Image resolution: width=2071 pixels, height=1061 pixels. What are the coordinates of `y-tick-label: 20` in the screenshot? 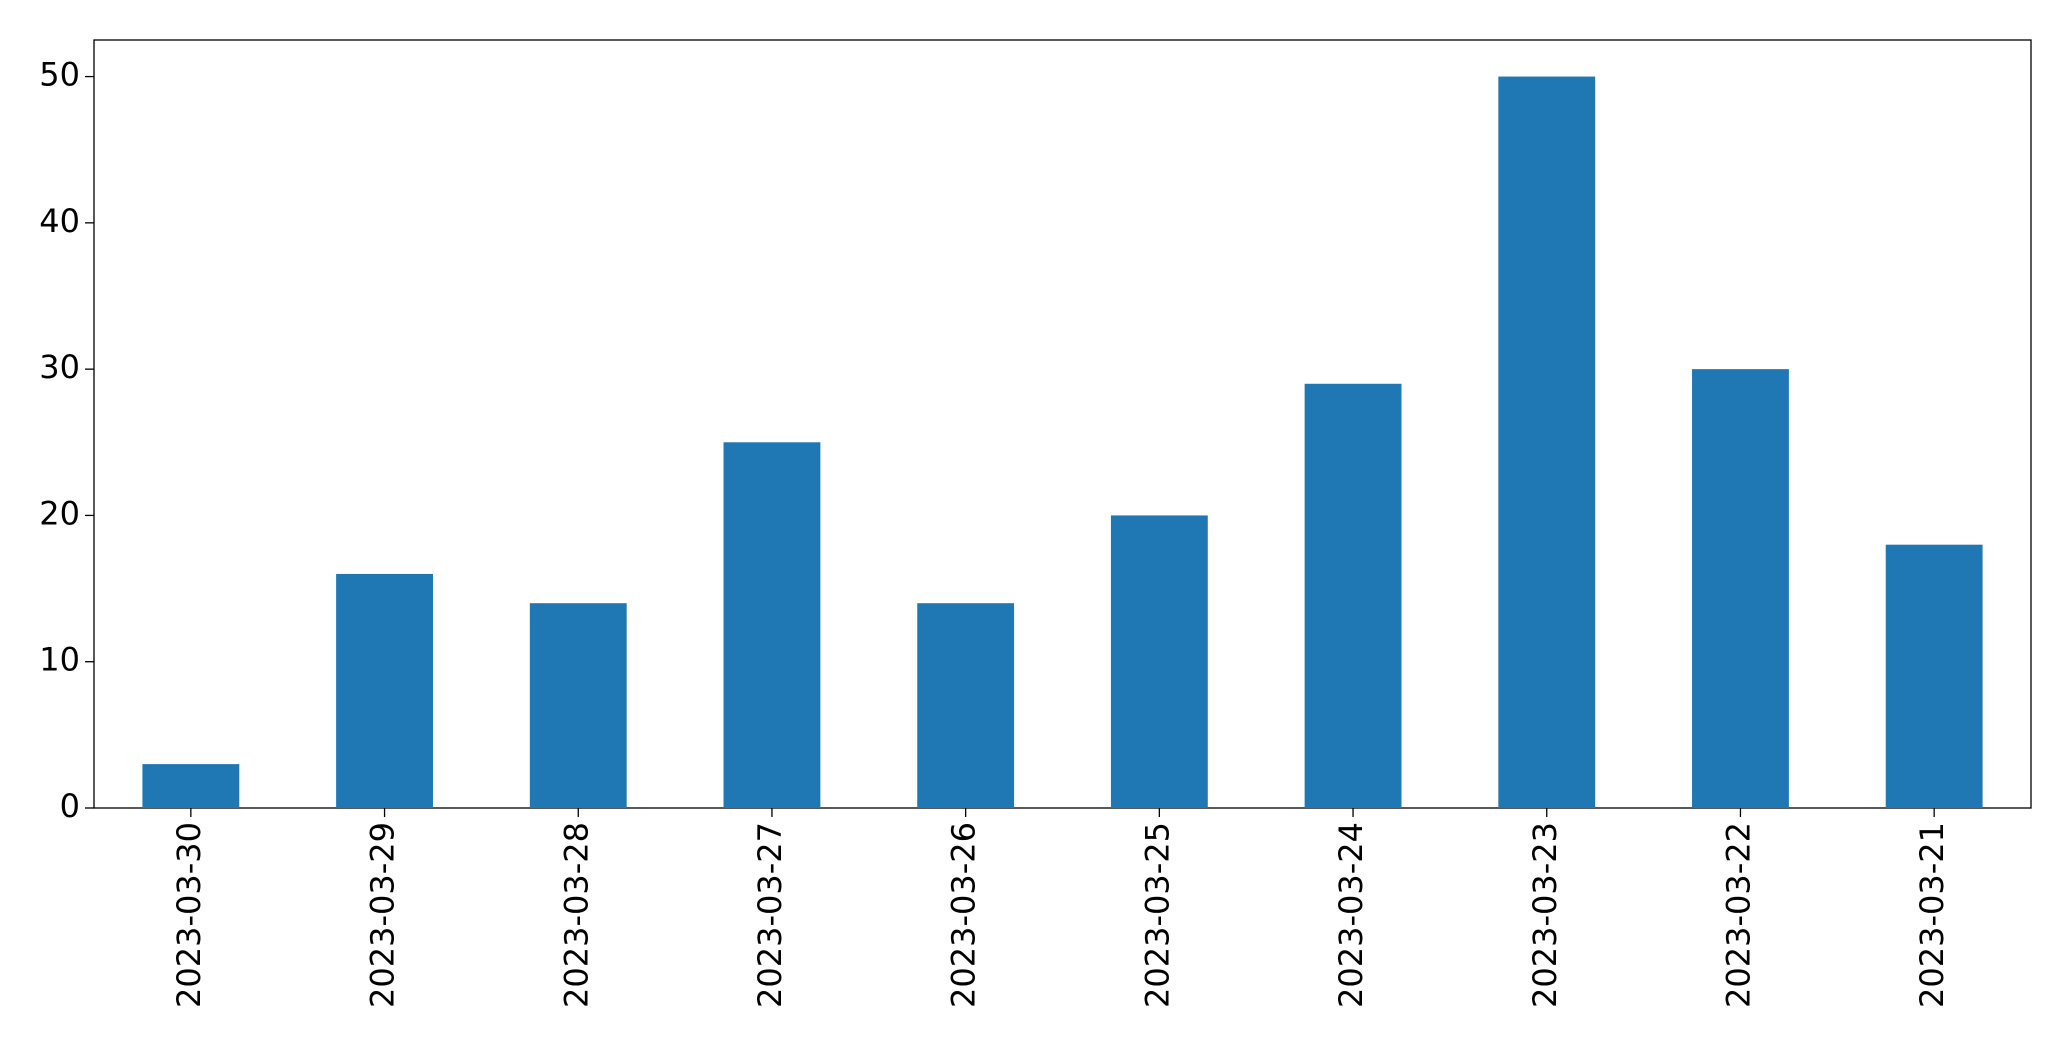 It's located at (59, 513).